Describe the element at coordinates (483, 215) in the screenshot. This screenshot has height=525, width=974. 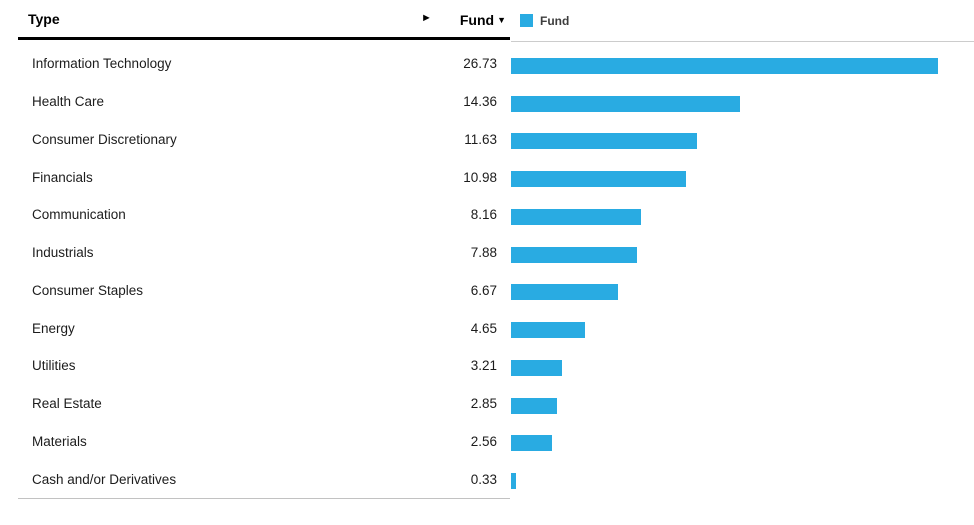
I see `row-fund-value: 8.16` at that location.